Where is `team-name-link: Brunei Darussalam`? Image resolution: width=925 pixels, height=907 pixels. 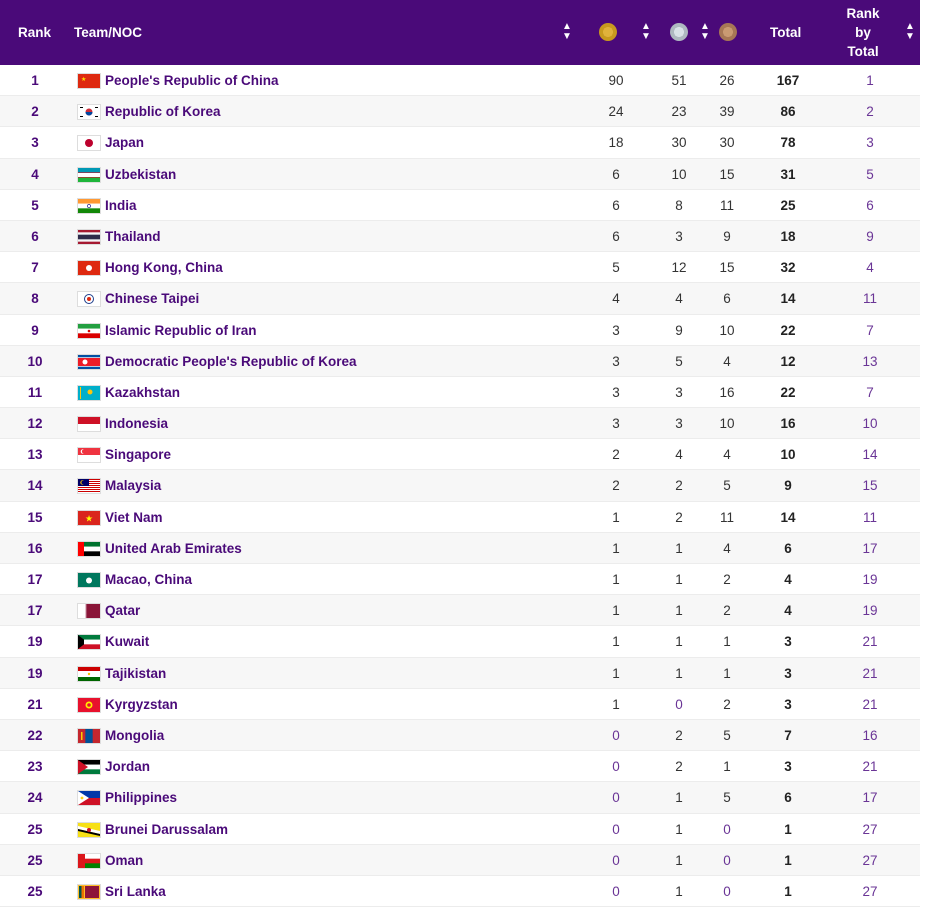
team-name-link: Brunei Darussalam is located at coordinates (167, 829).